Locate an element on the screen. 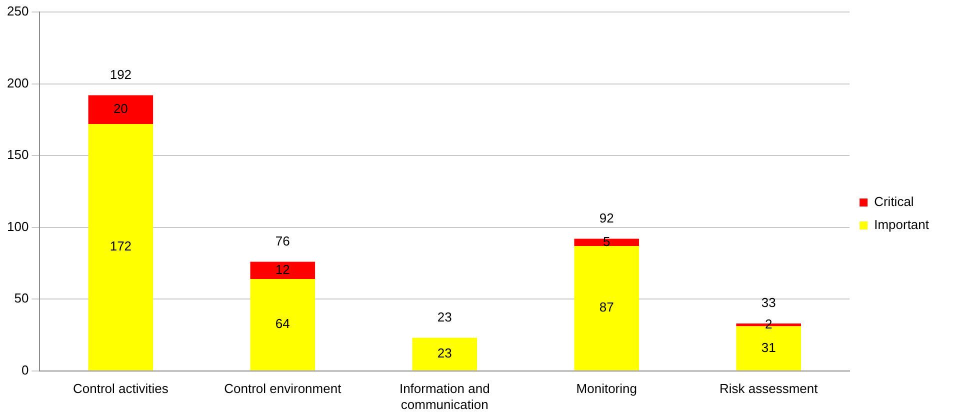  total-label: 33 is located at coordinates (768, 302).